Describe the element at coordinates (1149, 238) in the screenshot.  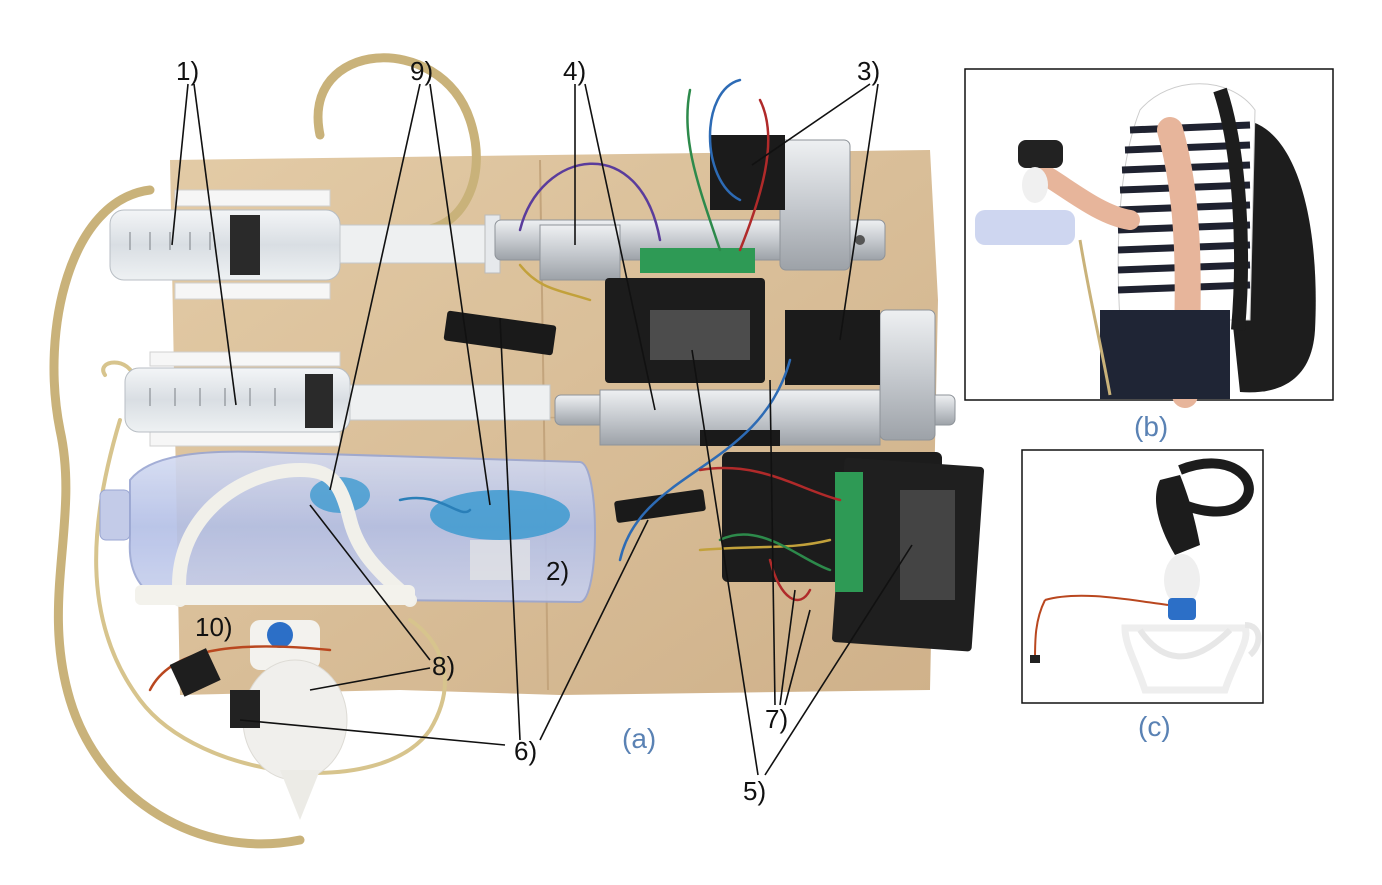
I see `panel-b` at that location.